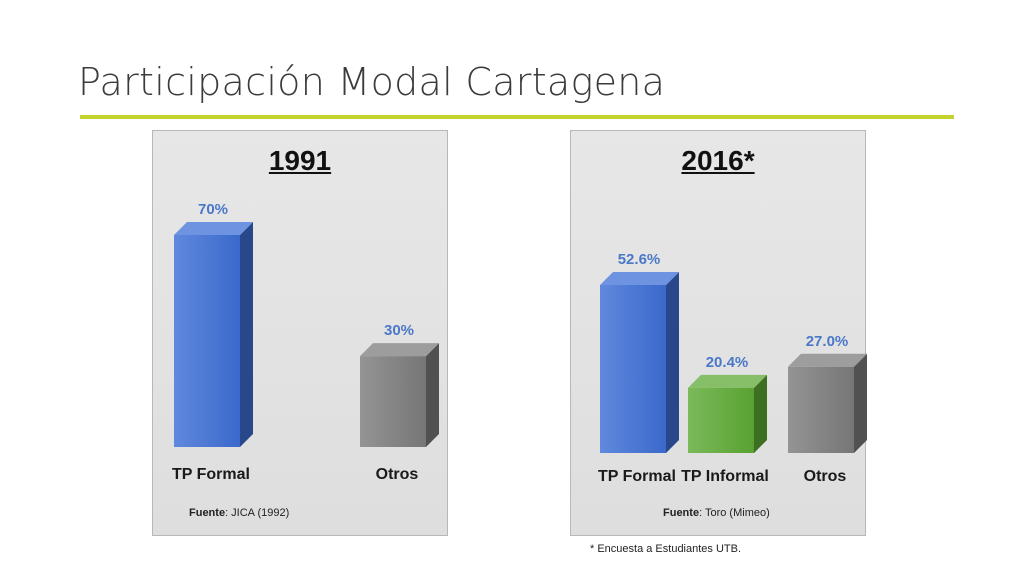 The height and width of the screenshot is (576, 1024). What do you see at coordinates (666, 549) in the screenshot?
I see `footnote: * Encuesta a Estudiantes UTB.` at bounding box center [666, 549].